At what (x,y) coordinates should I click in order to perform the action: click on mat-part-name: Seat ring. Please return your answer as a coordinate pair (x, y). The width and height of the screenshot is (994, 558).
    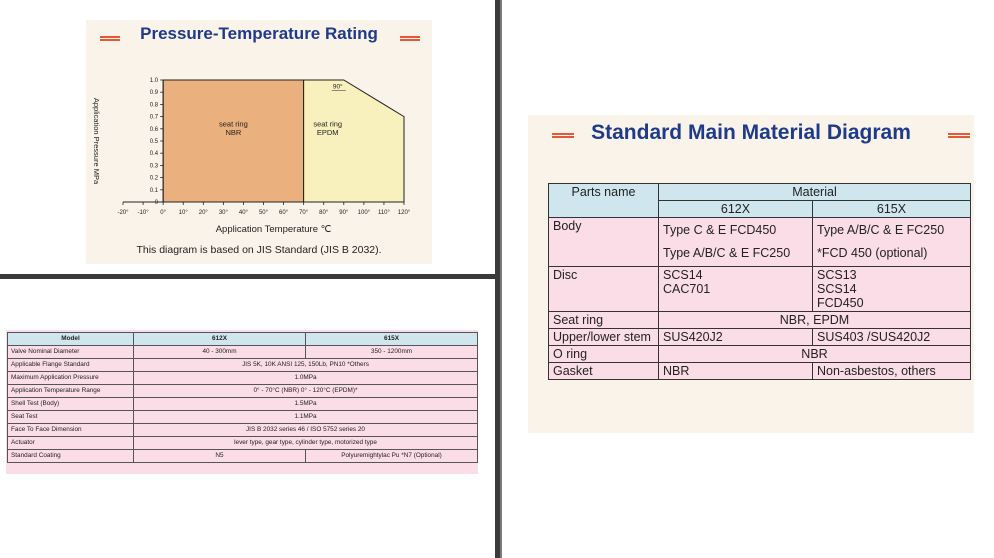
    Looking at the image, I should click on (603, 320).